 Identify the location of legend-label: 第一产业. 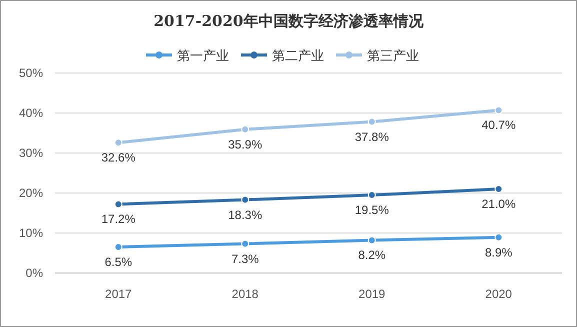
(203, 55).